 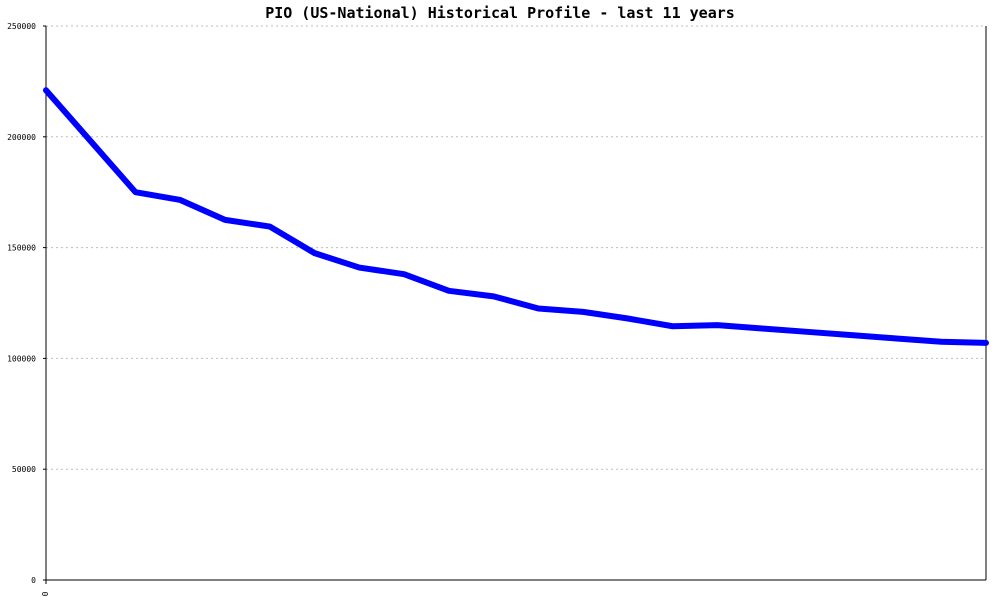 I want to click on y-tick-label-200000: 200000, so click(x=21, y=137).